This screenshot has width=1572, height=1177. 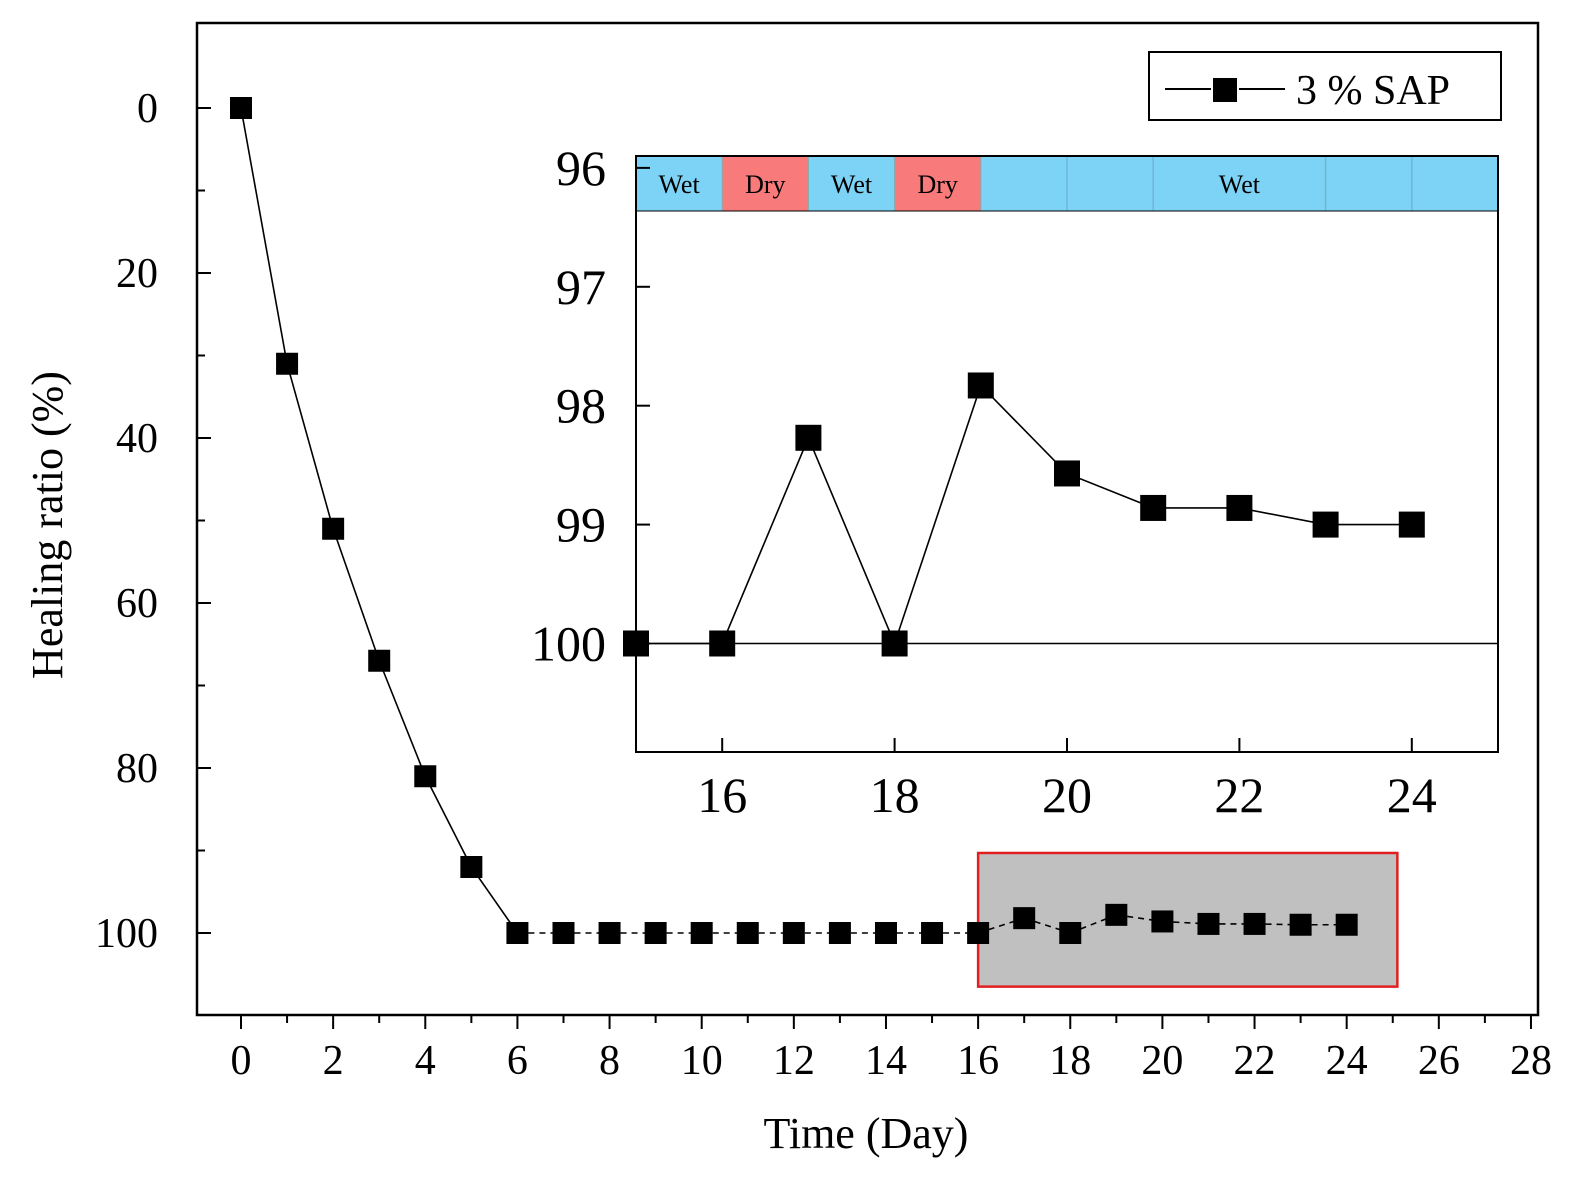 I want to click on x-tick-label: 24, so click(x=1347, y=1061).